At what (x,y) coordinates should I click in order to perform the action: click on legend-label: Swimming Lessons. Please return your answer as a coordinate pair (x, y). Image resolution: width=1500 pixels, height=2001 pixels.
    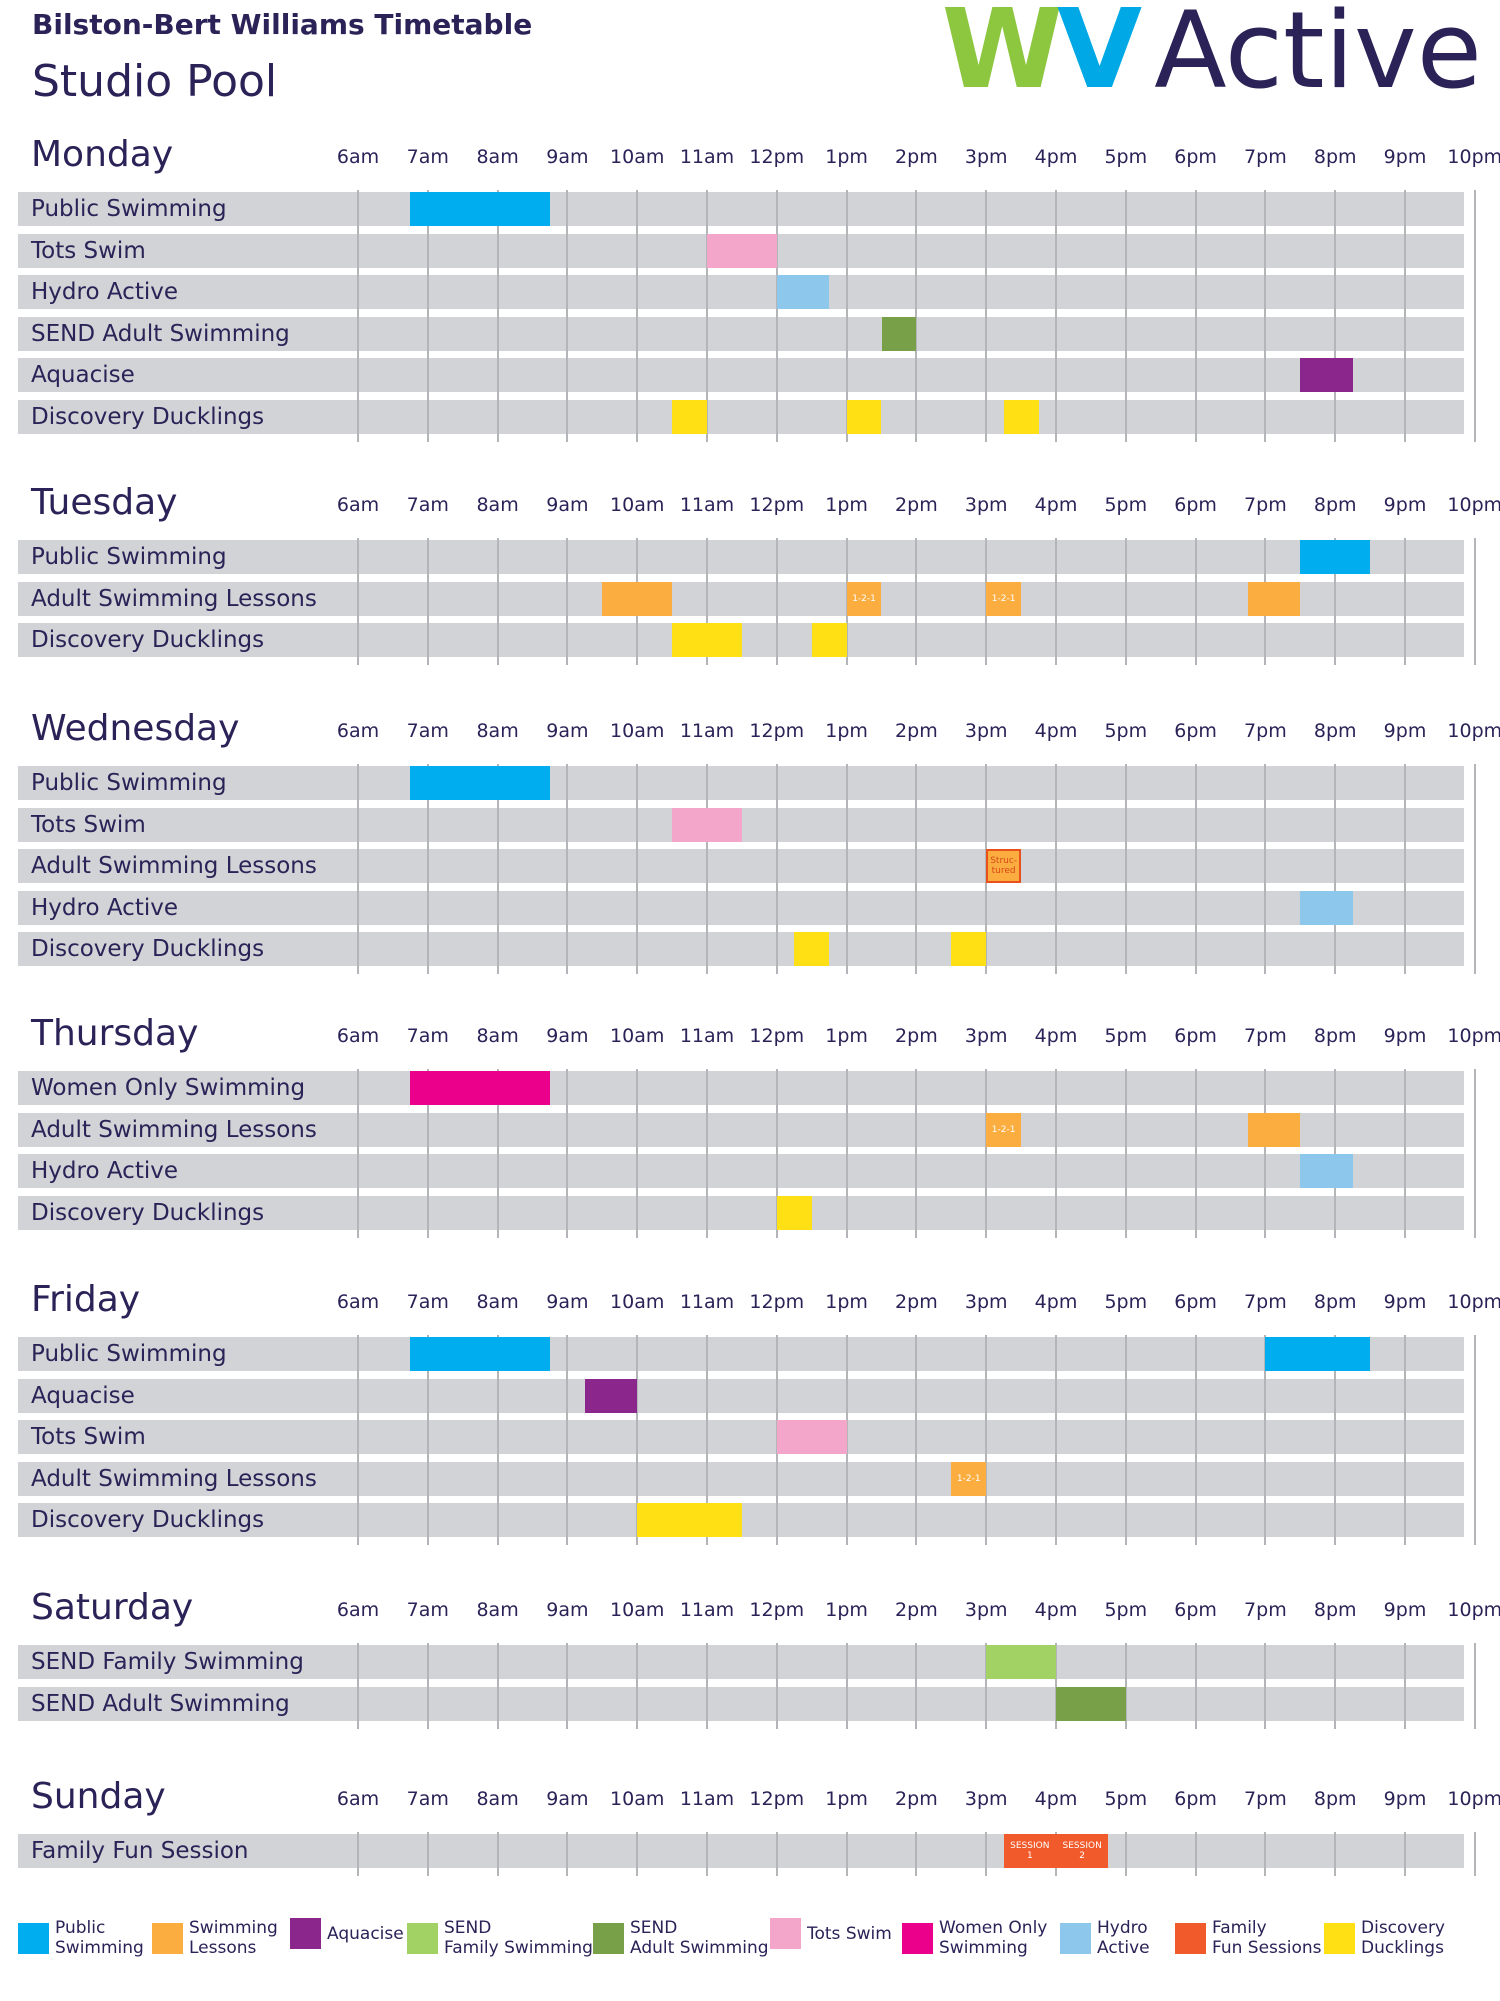
    Looking at the image, I should click on (233, 1938).